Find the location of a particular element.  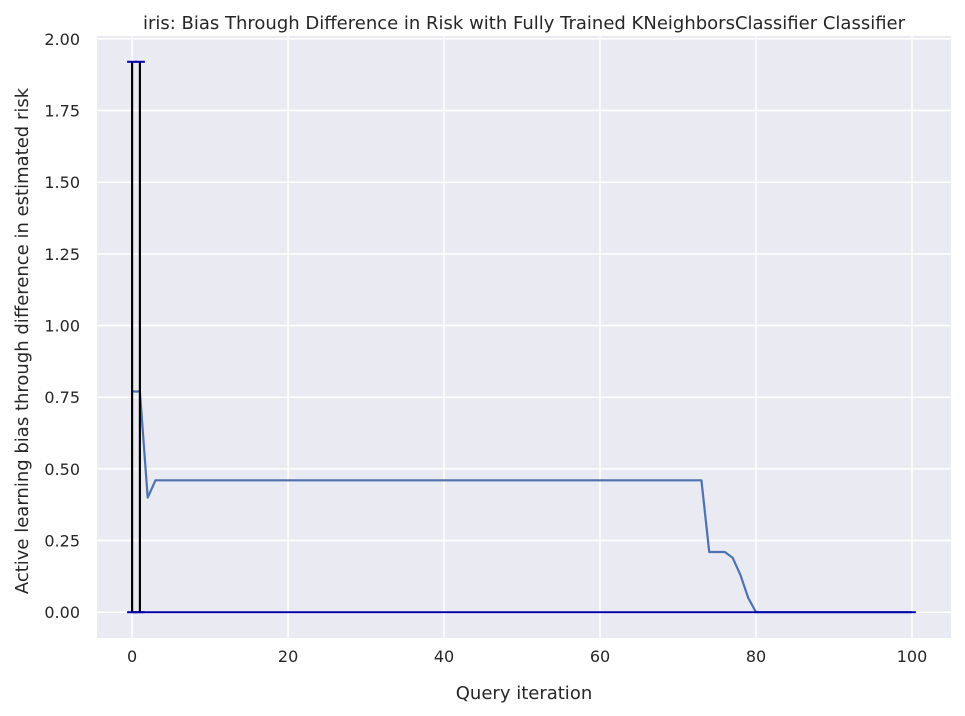

x-axis-label: Query iteration is located at coordinates (524, 693).